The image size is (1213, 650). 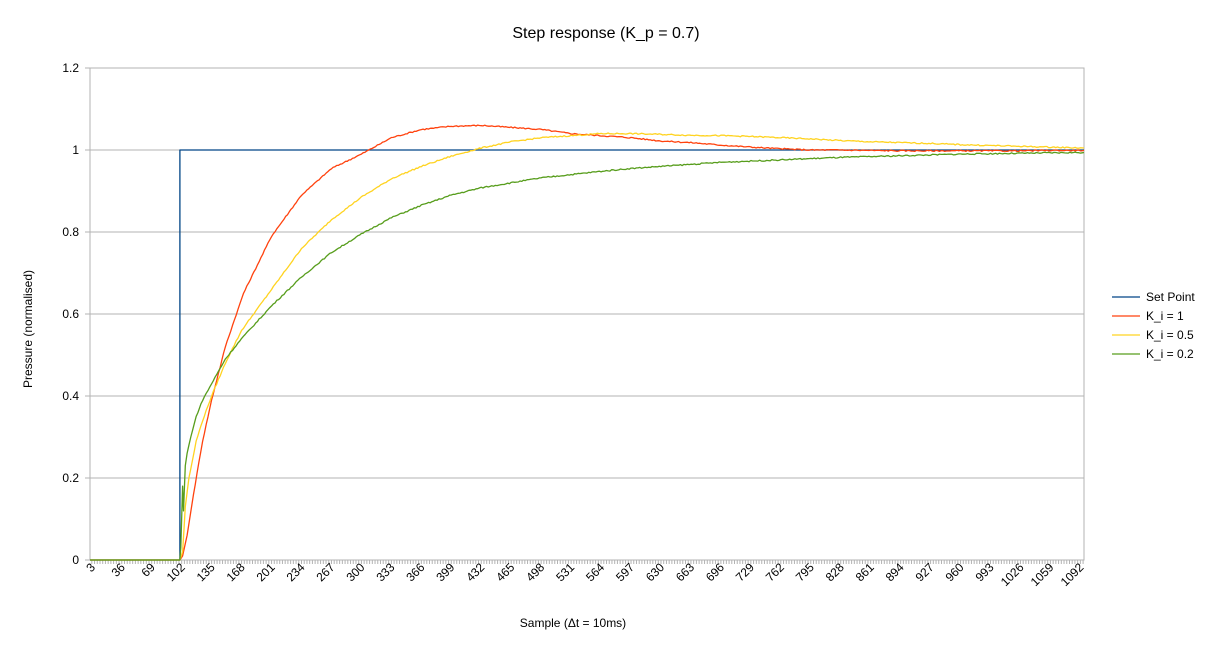 I want to click on y-tick-label: 1.2, so click(x=70, y=68).